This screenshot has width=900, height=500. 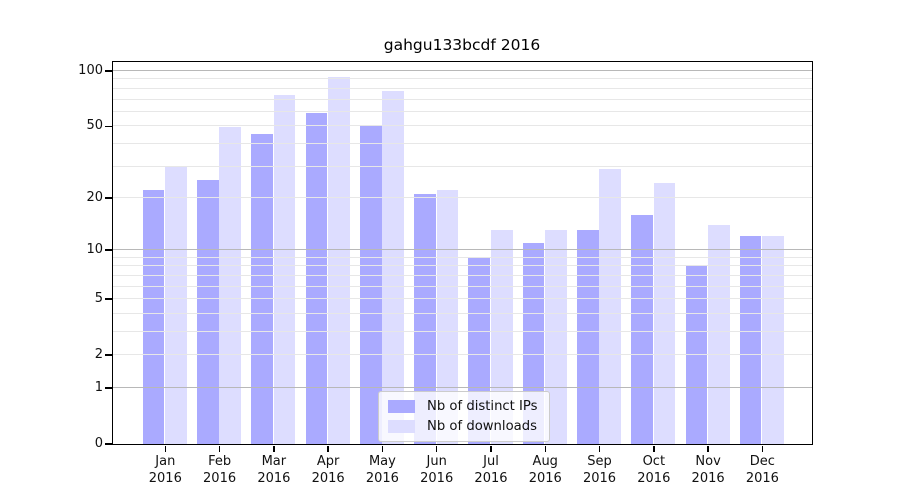 What do you see at coordinates (587, 337) in the screenshot?
I see `bar-distinct-ips-sep` at bounding box center [587, 337].